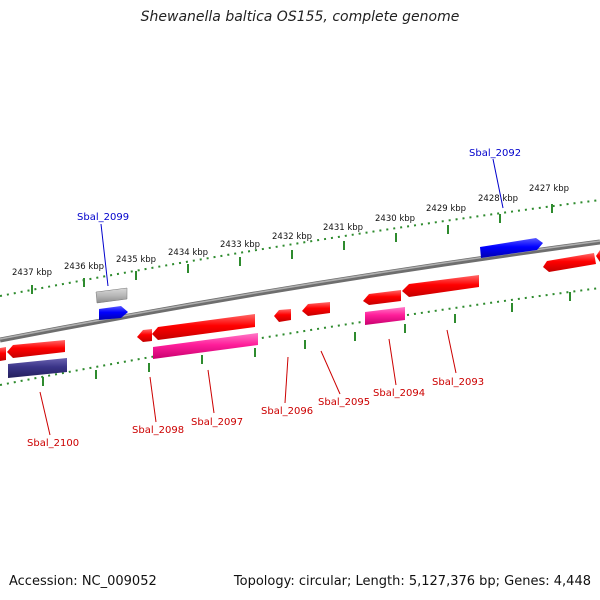  Describe the element at coordinates (32, 273) in the screenshot. I see `tick-label: 2437 kbp` at that location.